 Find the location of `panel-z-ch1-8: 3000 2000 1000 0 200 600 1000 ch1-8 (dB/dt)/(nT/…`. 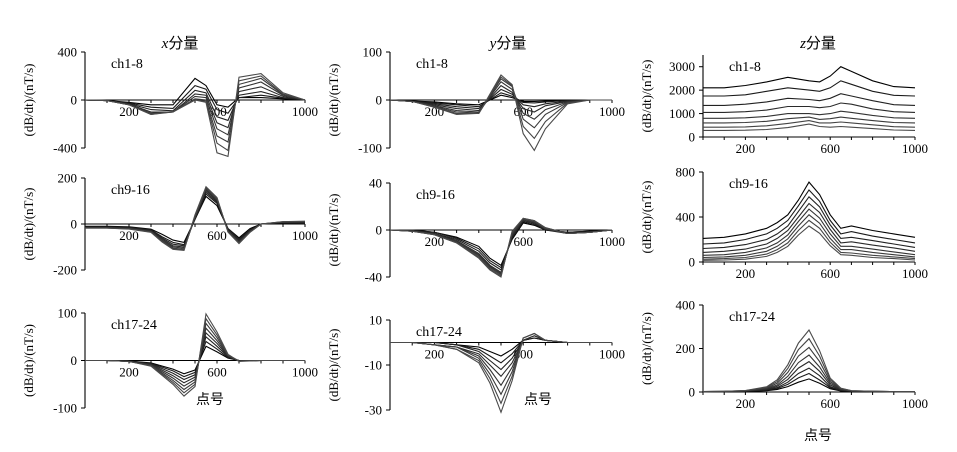

panel-z-ch1-8: 3000 2000 1000 0 200 600 1000 ch1-8 (dB/dt)/(nT/… is located at coordinates (783, 105).